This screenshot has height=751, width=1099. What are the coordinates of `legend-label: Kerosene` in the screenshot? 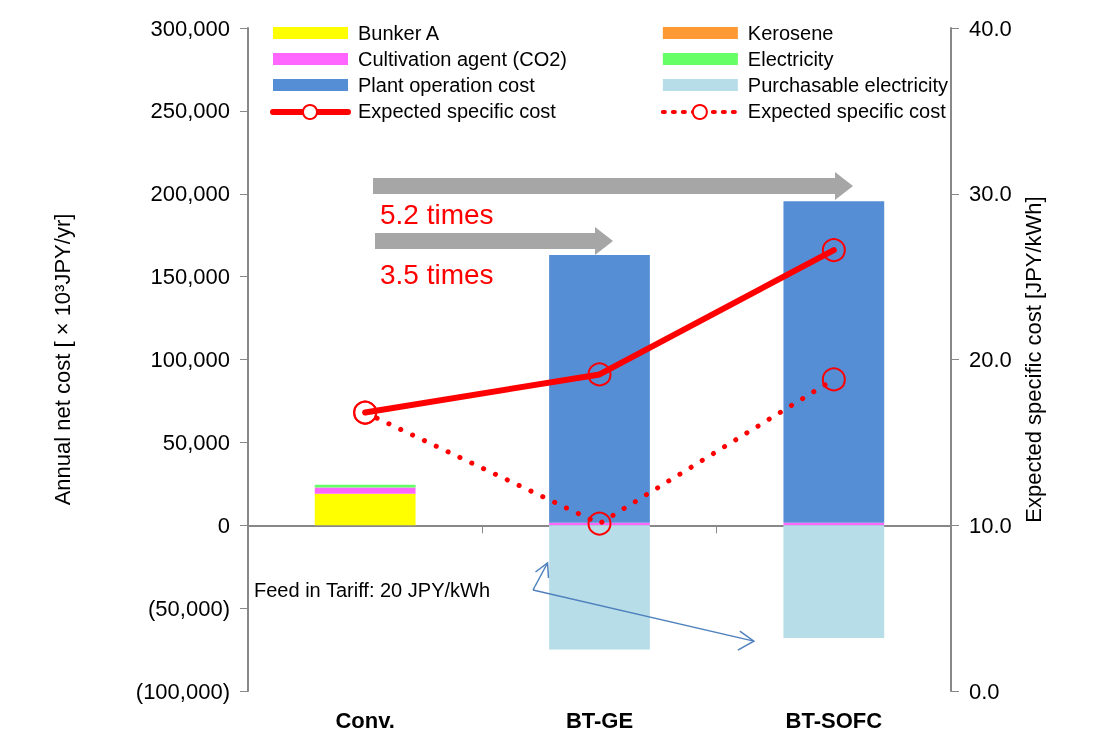 It's located at (790, 33).